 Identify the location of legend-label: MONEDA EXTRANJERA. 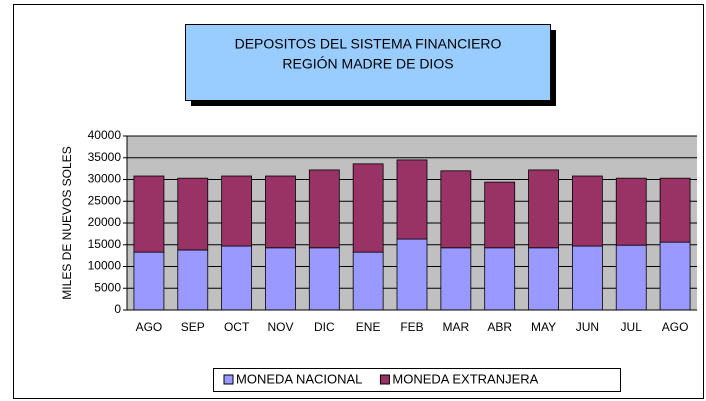
(465, 378).